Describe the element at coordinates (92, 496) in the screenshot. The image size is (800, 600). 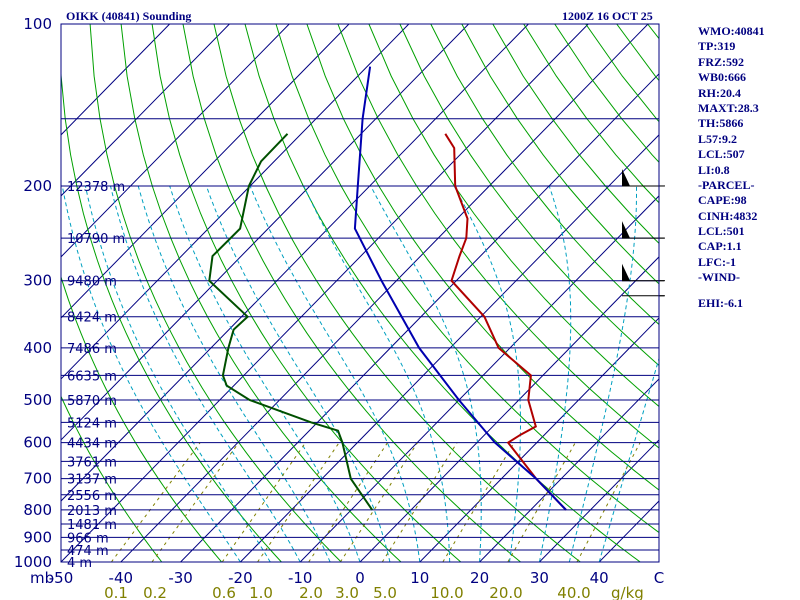
I see `height-level-label: 2556 m` at that location.